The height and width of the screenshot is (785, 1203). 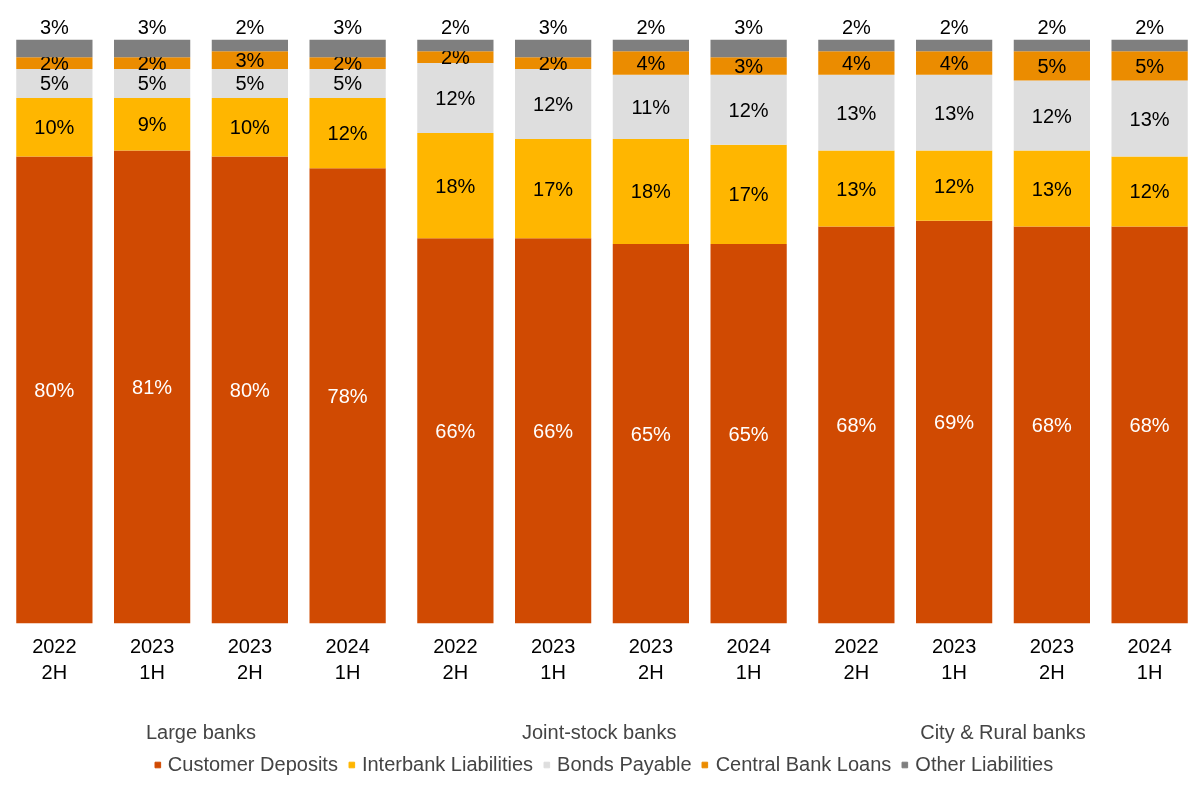 What do you see at coordinates (1003, 731) in the screenshot?
I see `x-axis-title: City & Rural banks` at bounding box center [1003, 731].